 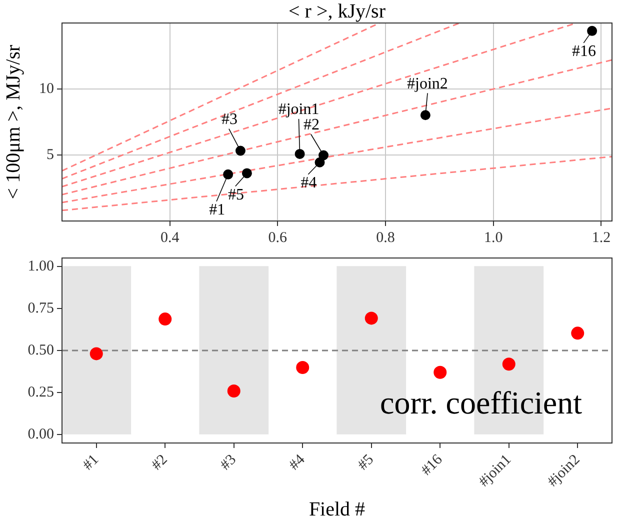 I want to click on x-axis-title: Field #, so click(x=337, y=509).